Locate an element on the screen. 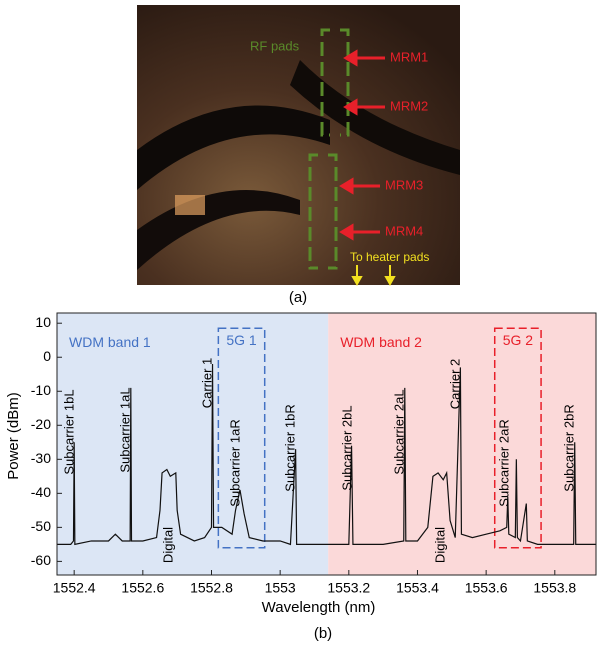  band-label: WDM band 1 is located at coordinates (110, 342).